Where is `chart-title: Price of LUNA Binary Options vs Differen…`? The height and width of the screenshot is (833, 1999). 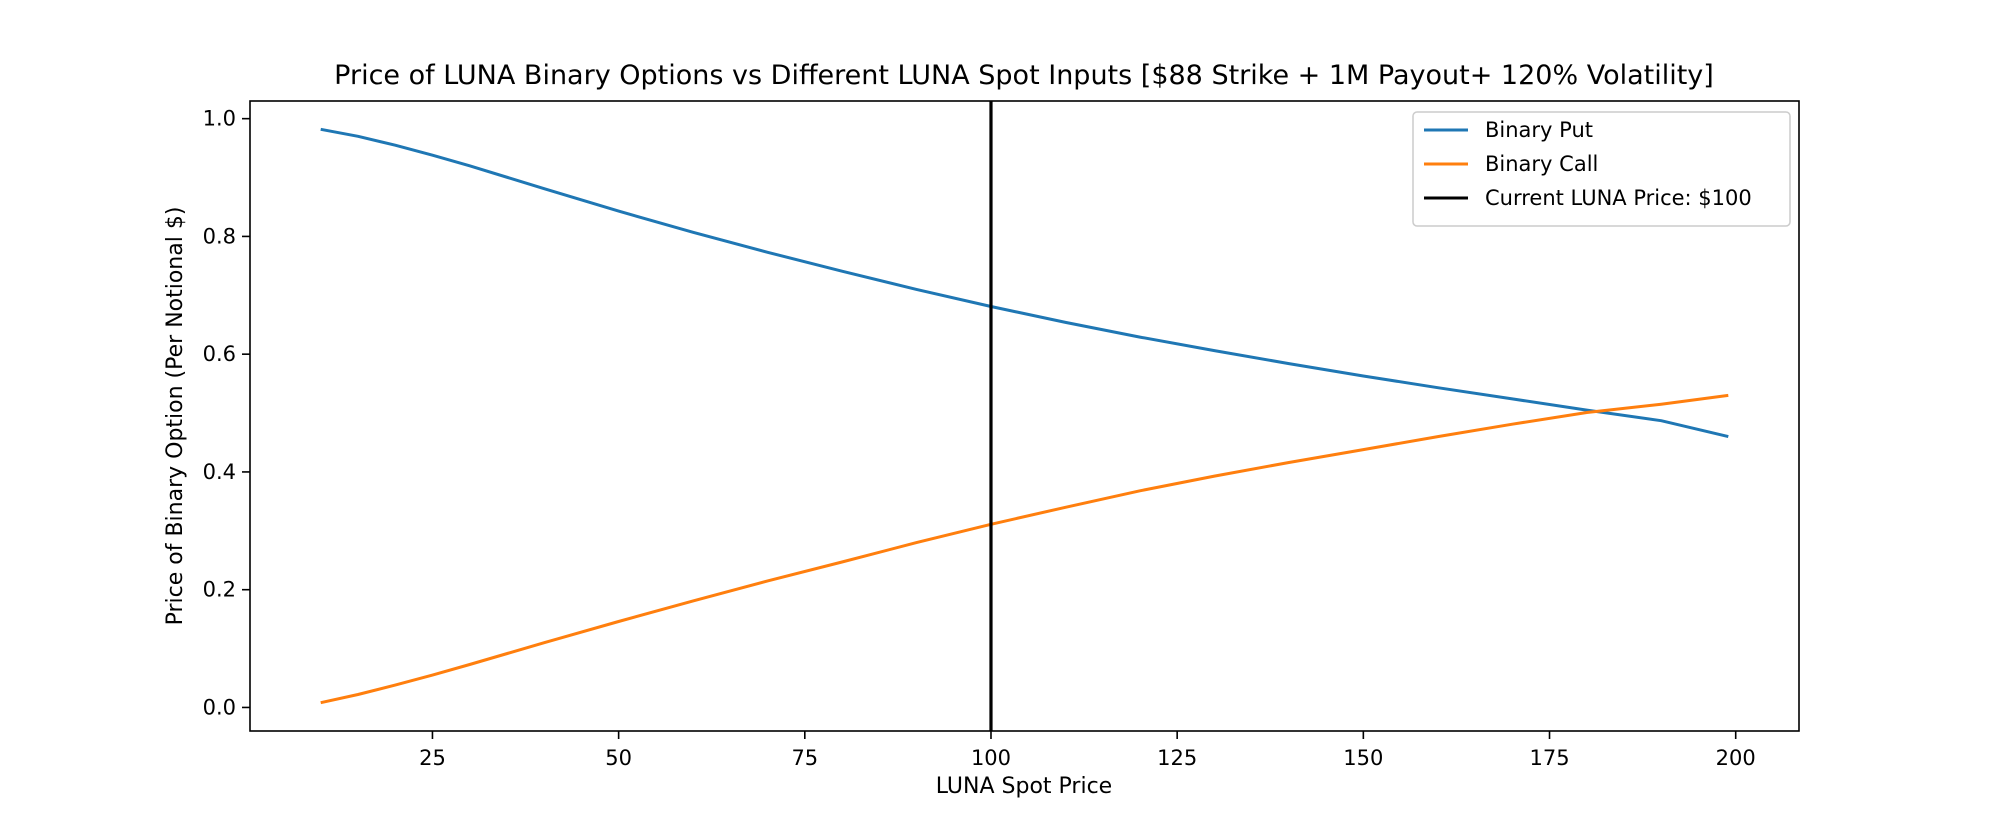 chart-title: Price of LUNA Binary Options vs Differen… is located at coordinates (1024, 75).